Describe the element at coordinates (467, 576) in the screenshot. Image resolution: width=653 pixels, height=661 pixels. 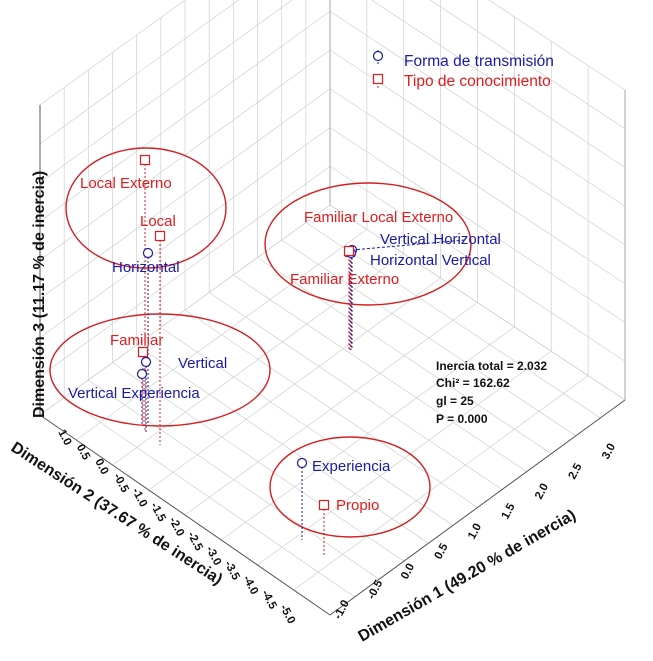
I see `x-axis-title: Dimensión 1 (49.20 % de inercia)` at that location.